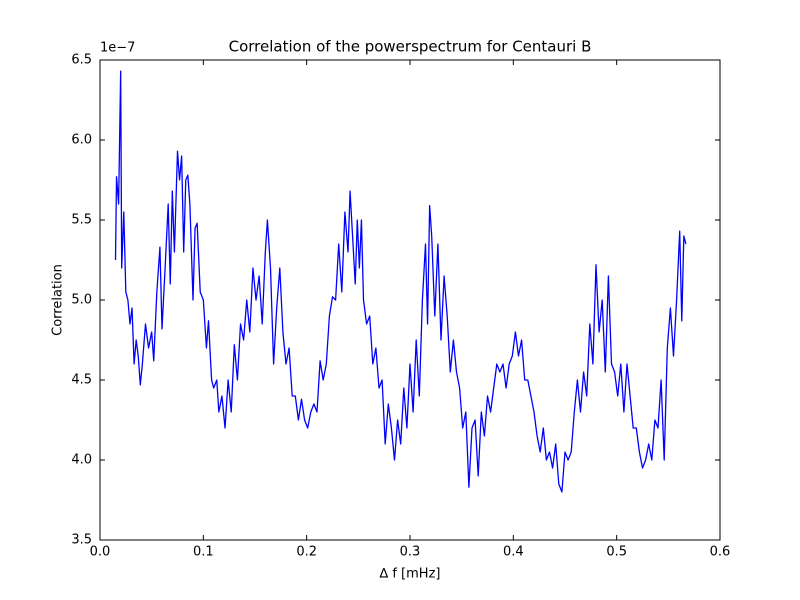 Image resolution: width=800 pixels, height=600 pixels. What do you see at coordinates (720, 552) in the screenshot?
I see `x-tick-label: 0.6` at bounding box center [720, 552].